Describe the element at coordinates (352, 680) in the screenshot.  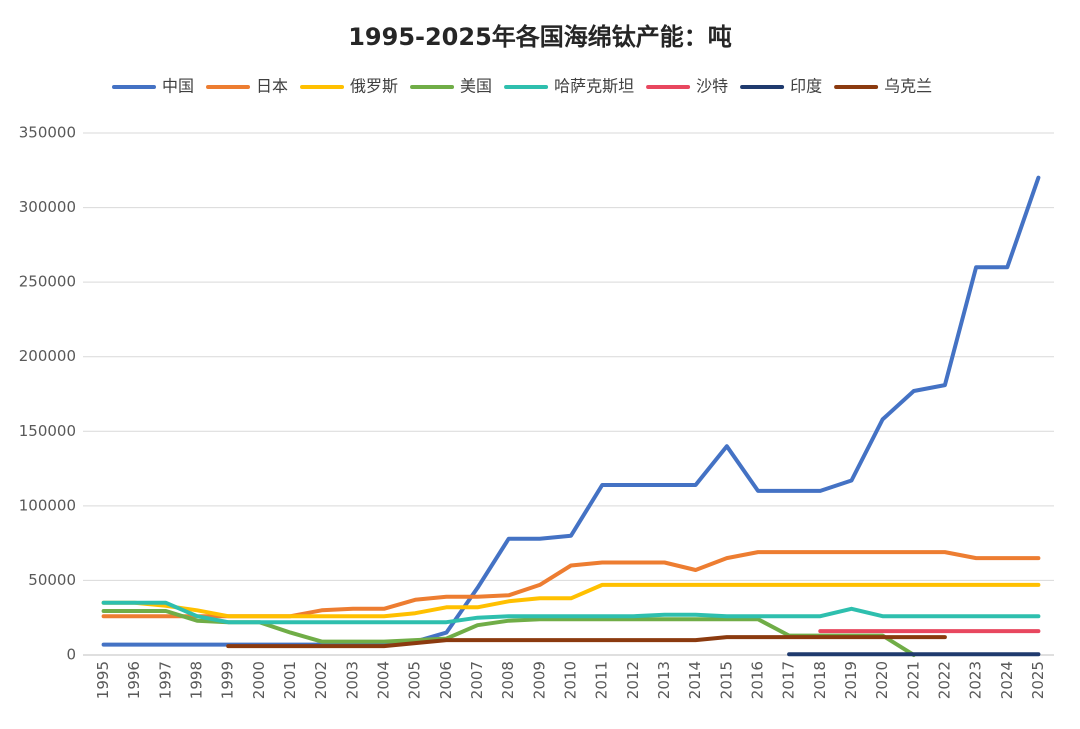
I see `x-tick-label: 2003` at that location.